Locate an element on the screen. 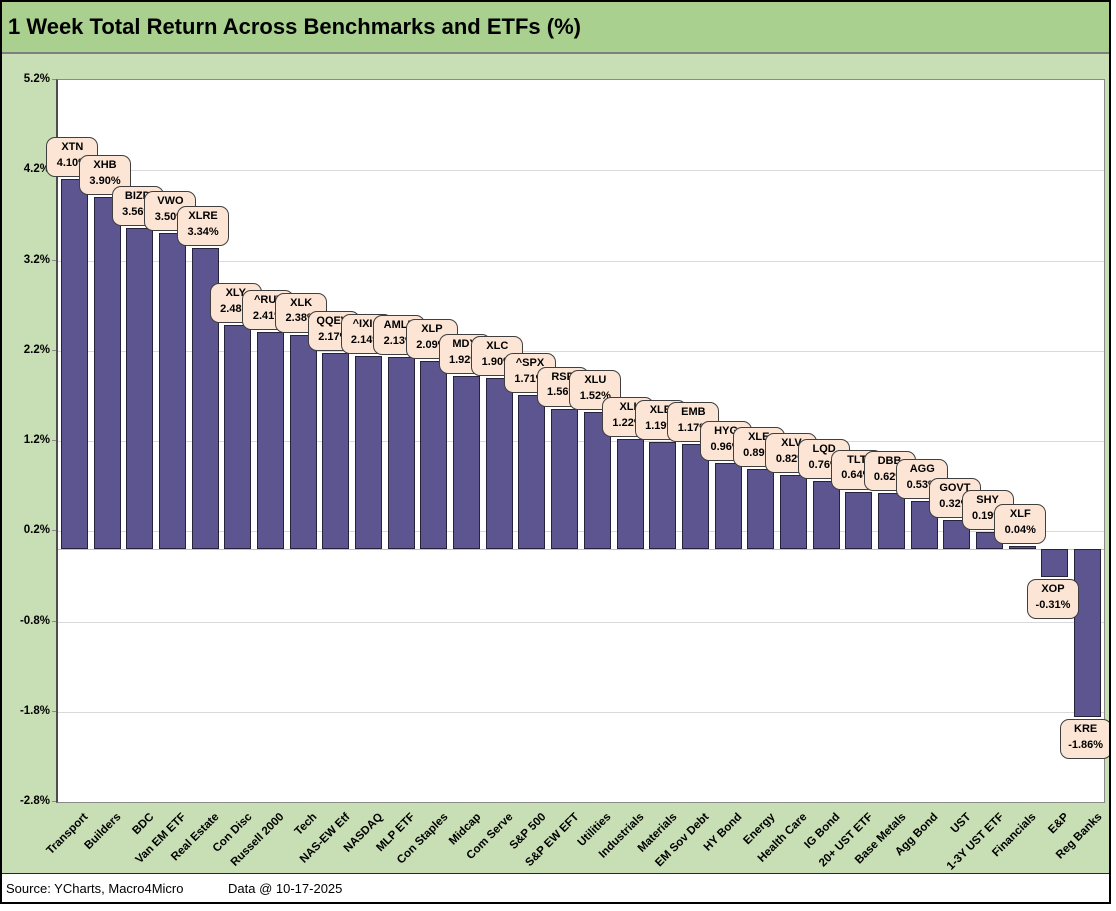 This screenshot has width=1116, height=911. bar-xlc is located at coordinates (499, 463).